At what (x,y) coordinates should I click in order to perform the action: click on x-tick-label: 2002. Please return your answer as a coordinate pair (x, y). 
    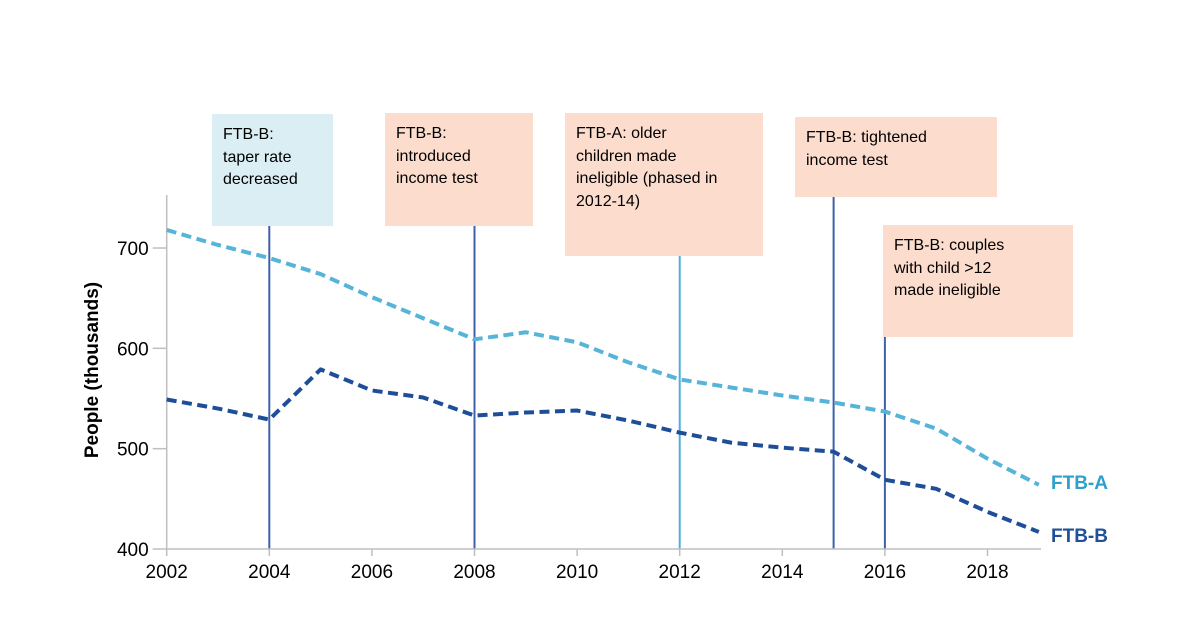
    Looking at the image, I should click on (167, 572).